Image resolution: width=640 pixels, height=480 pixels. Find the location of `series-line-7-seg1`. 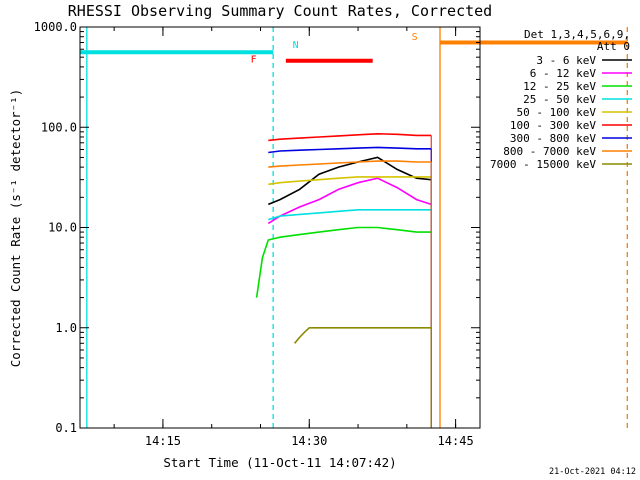

series-line-7-seg1 is located at coordinates (350, 164).